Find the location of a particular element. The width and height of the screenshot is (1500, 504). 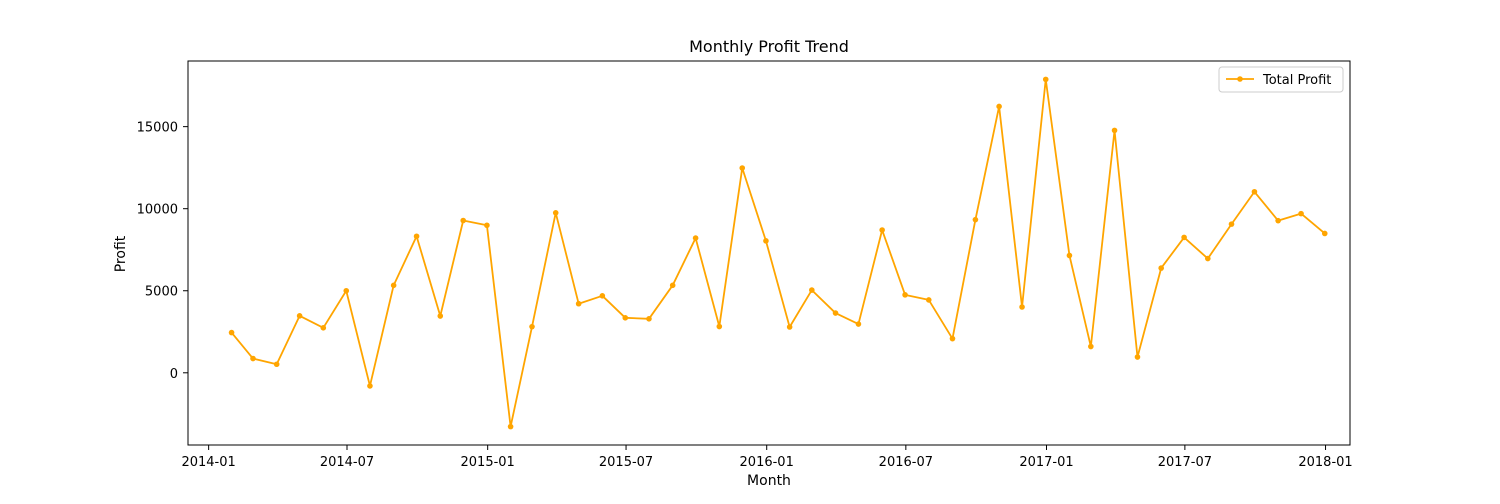

x-axis-label: Month is located at coordinates (769, 481).